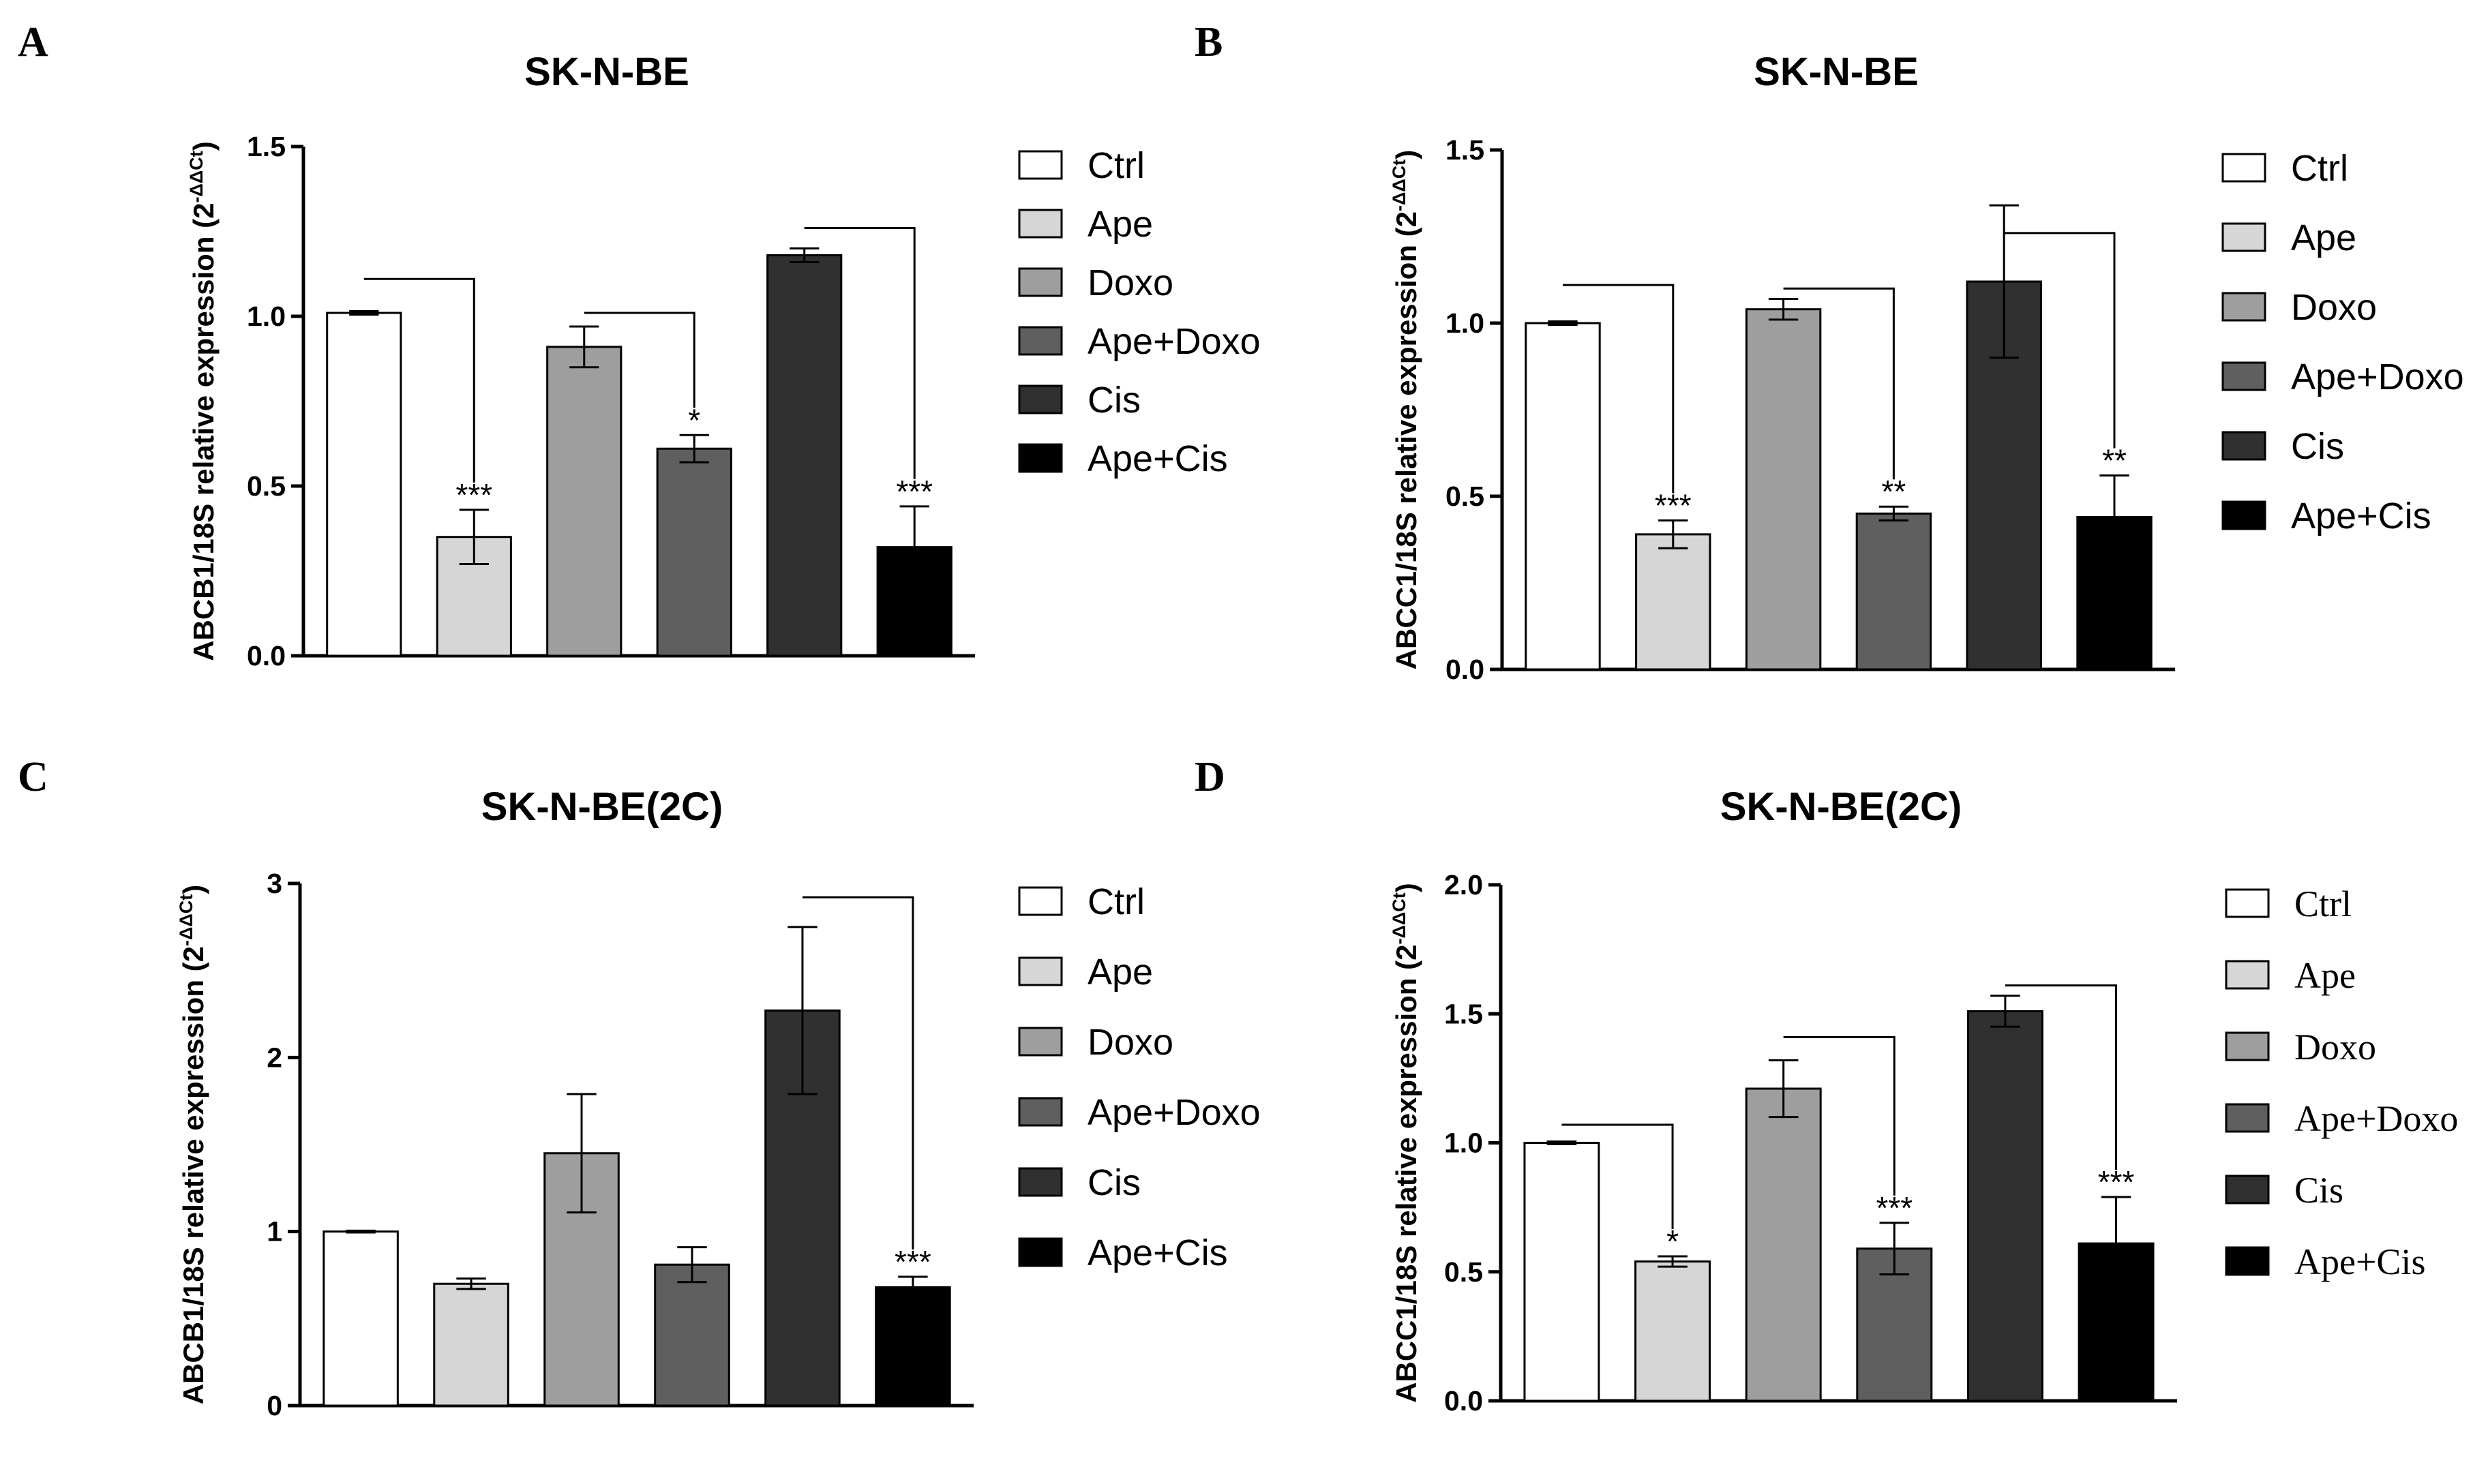 This screenshot has width=2488, height=1484. Describe the element at coordinates (361, 1318) in the screenshot. I see `bar-ctrl` at that location.